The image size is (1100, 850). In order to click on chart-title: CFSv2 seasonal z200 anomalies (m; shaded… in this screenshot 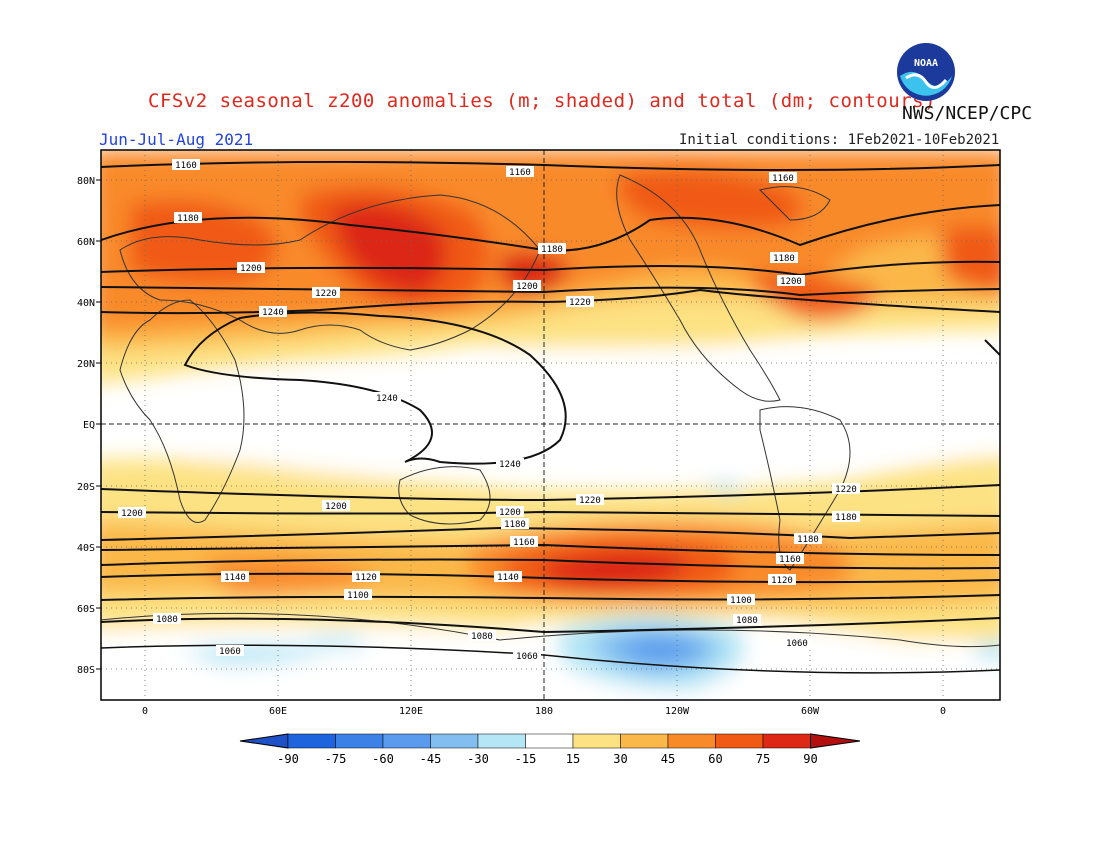, I will do `click(542, 101)`.